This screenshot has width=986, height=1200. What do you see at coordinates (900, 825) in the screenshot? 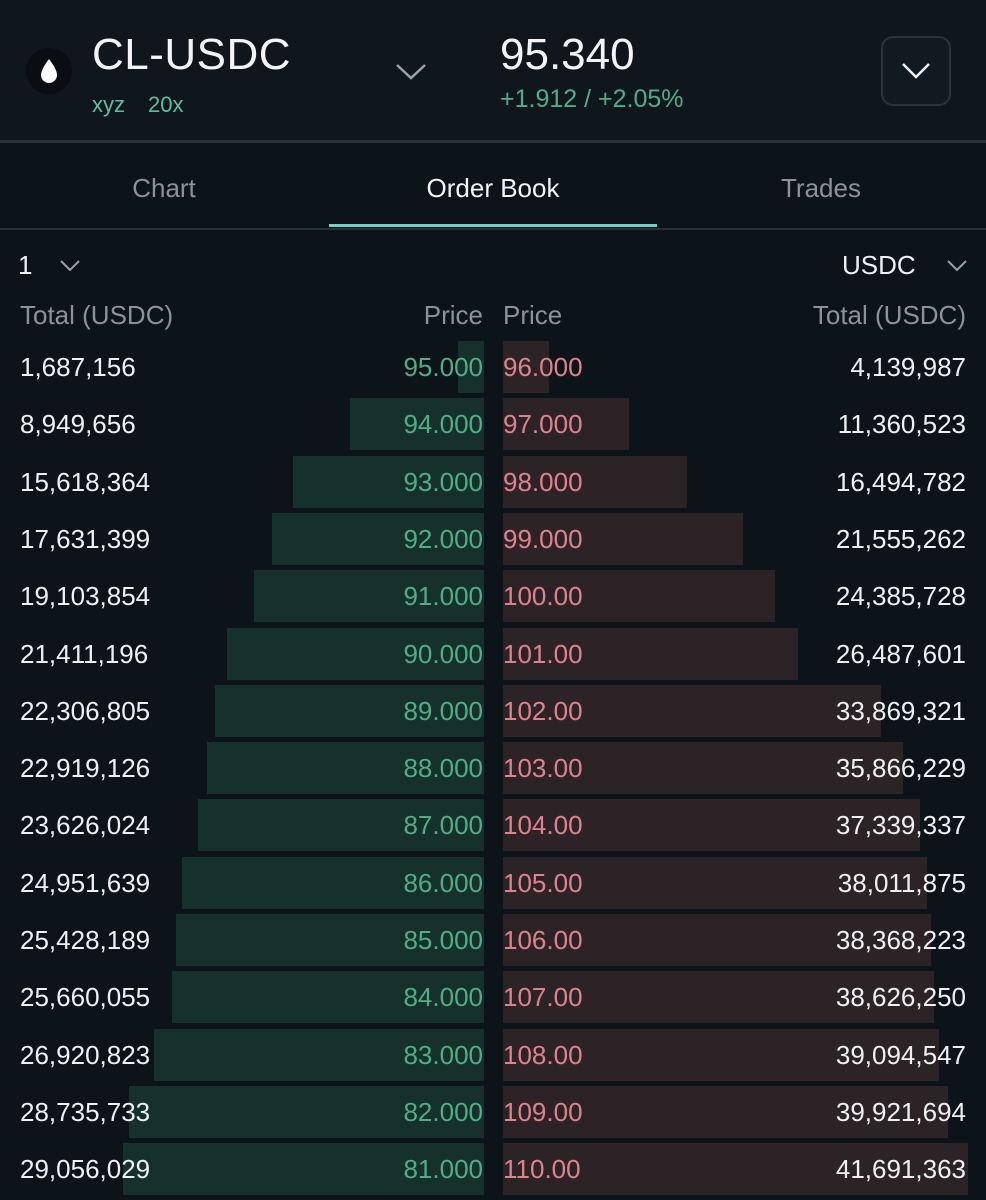
I see `ask-total: 37,339,337` at bounding box center [900, 825].